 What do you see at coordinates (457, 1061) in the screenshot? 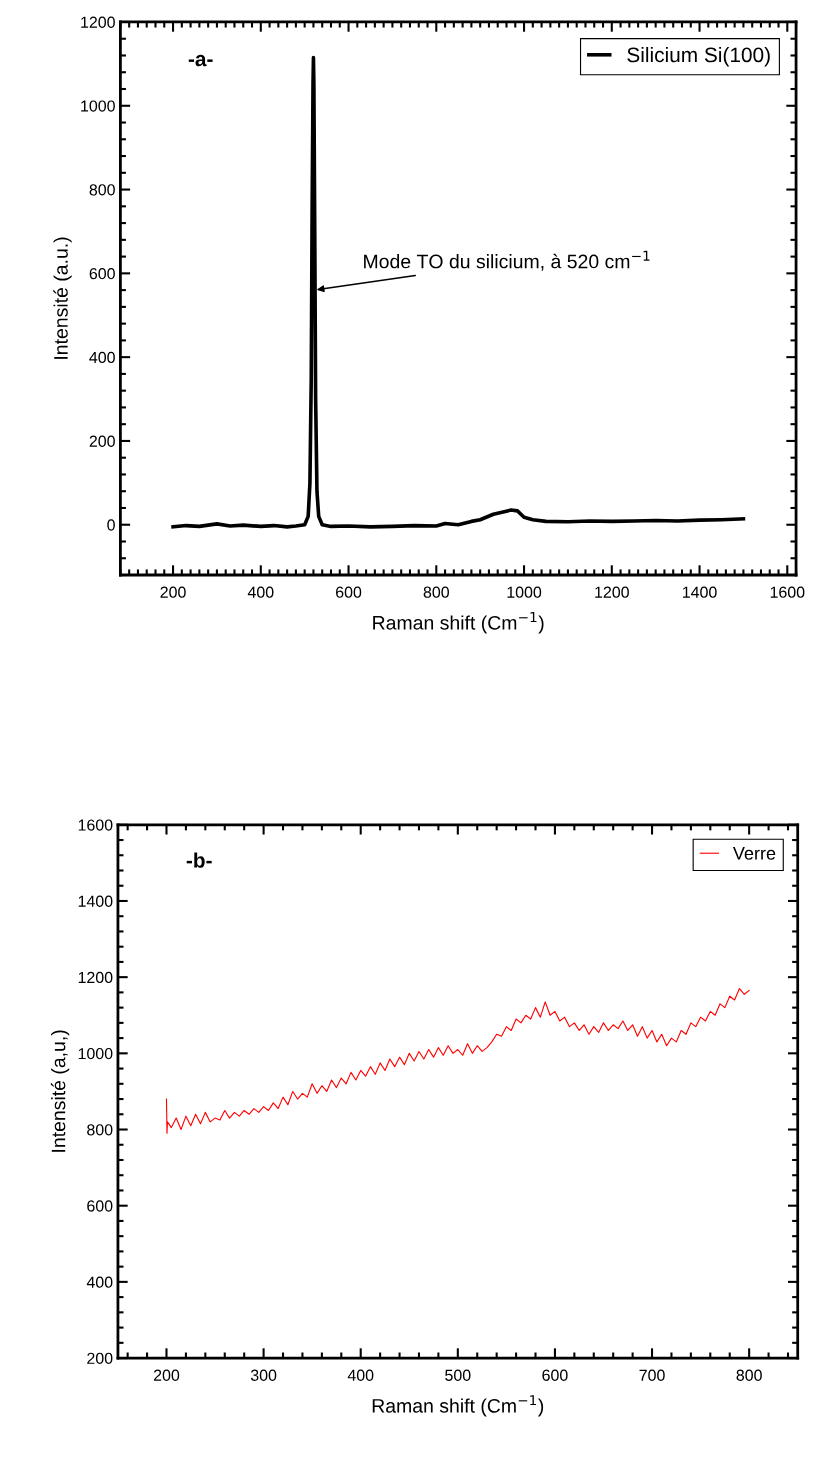
I see `line-series` at bounding box center [457, 1061].